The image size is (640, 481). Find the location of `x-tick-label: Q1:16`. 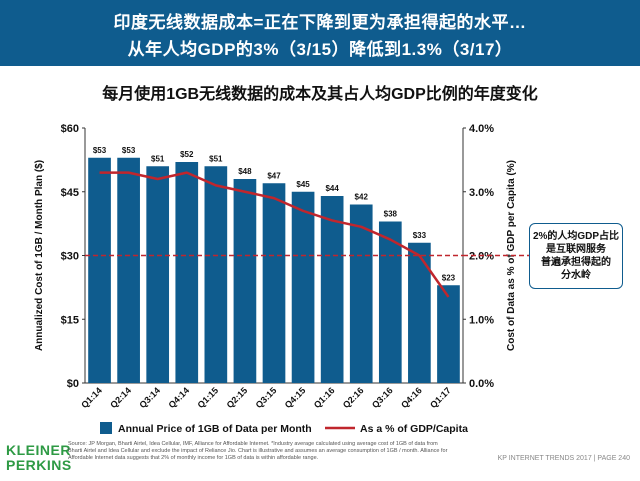

x-tick-label: Q1:16 is located at coordinates (324, 397).